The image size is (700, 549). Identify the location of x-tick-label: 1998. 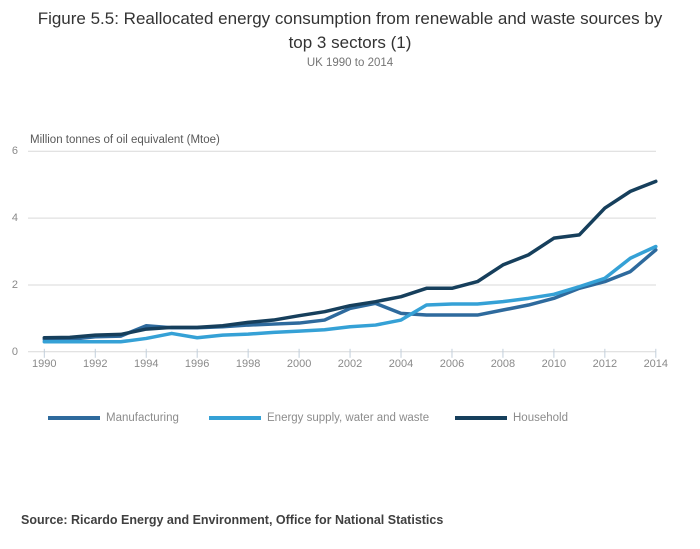
(248, 364).